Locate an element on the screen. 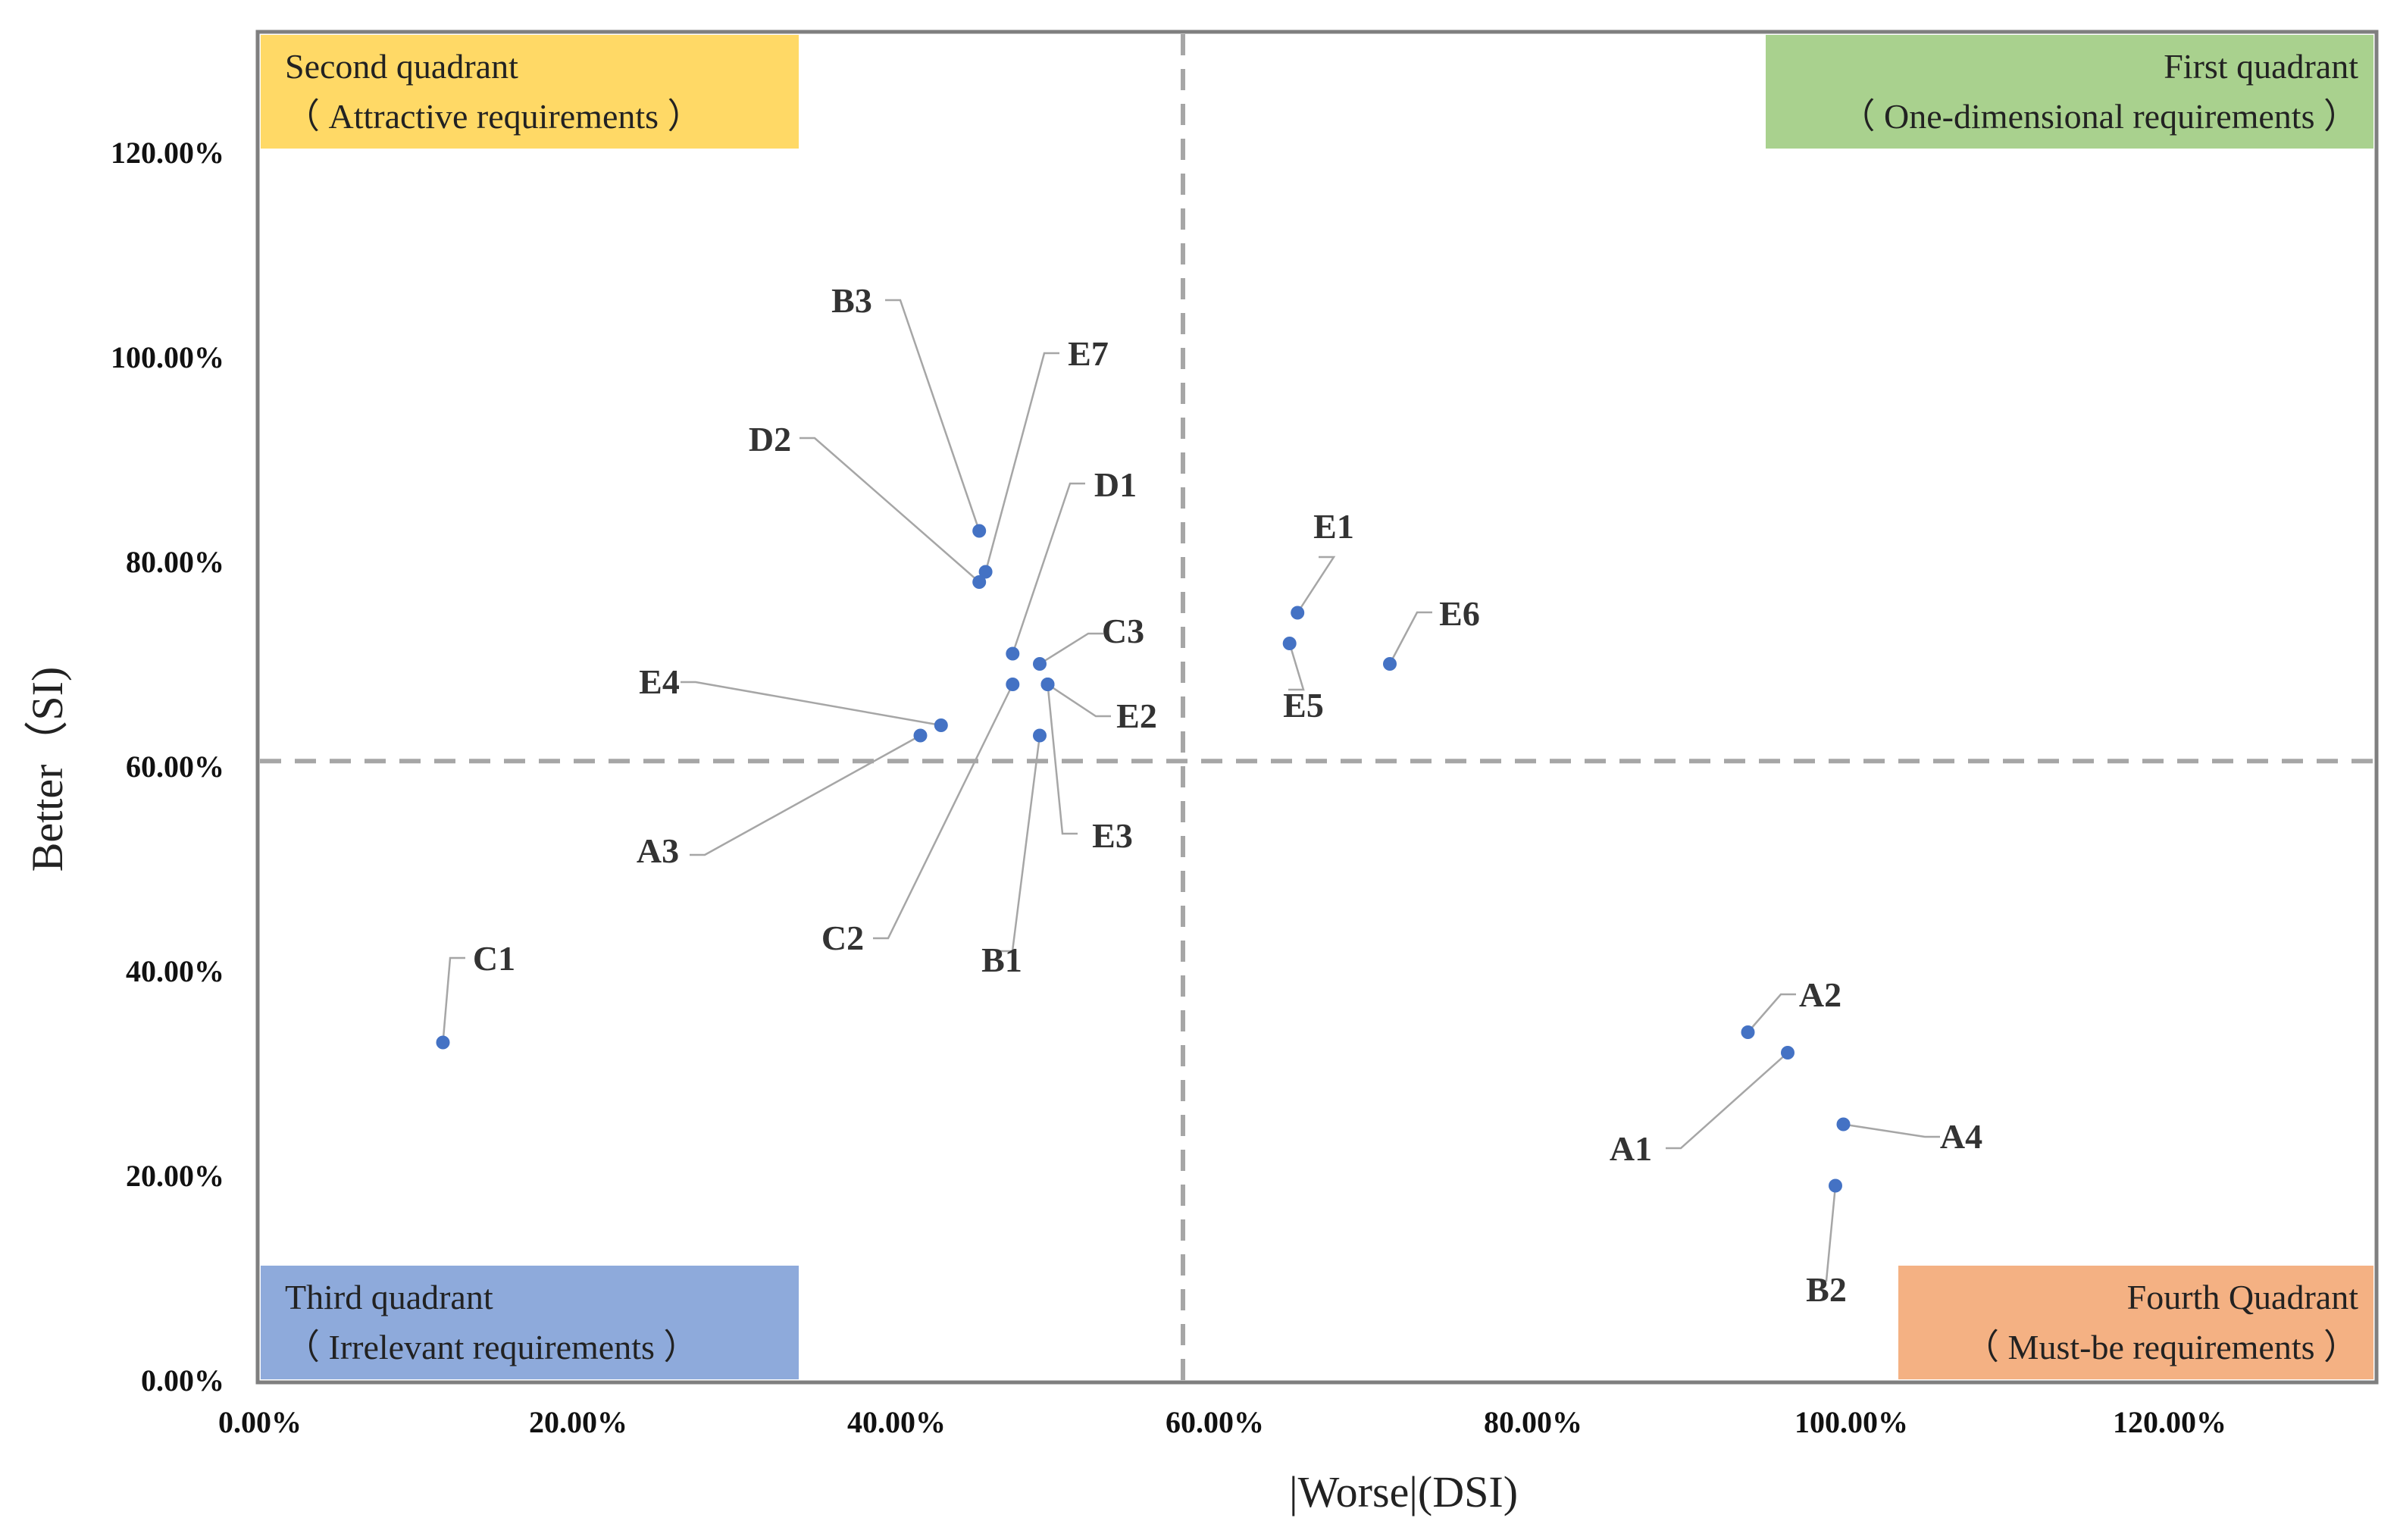 The image size is (2400, 1540). point-label-a1: A1 is located at coordinates (1631, 1148).